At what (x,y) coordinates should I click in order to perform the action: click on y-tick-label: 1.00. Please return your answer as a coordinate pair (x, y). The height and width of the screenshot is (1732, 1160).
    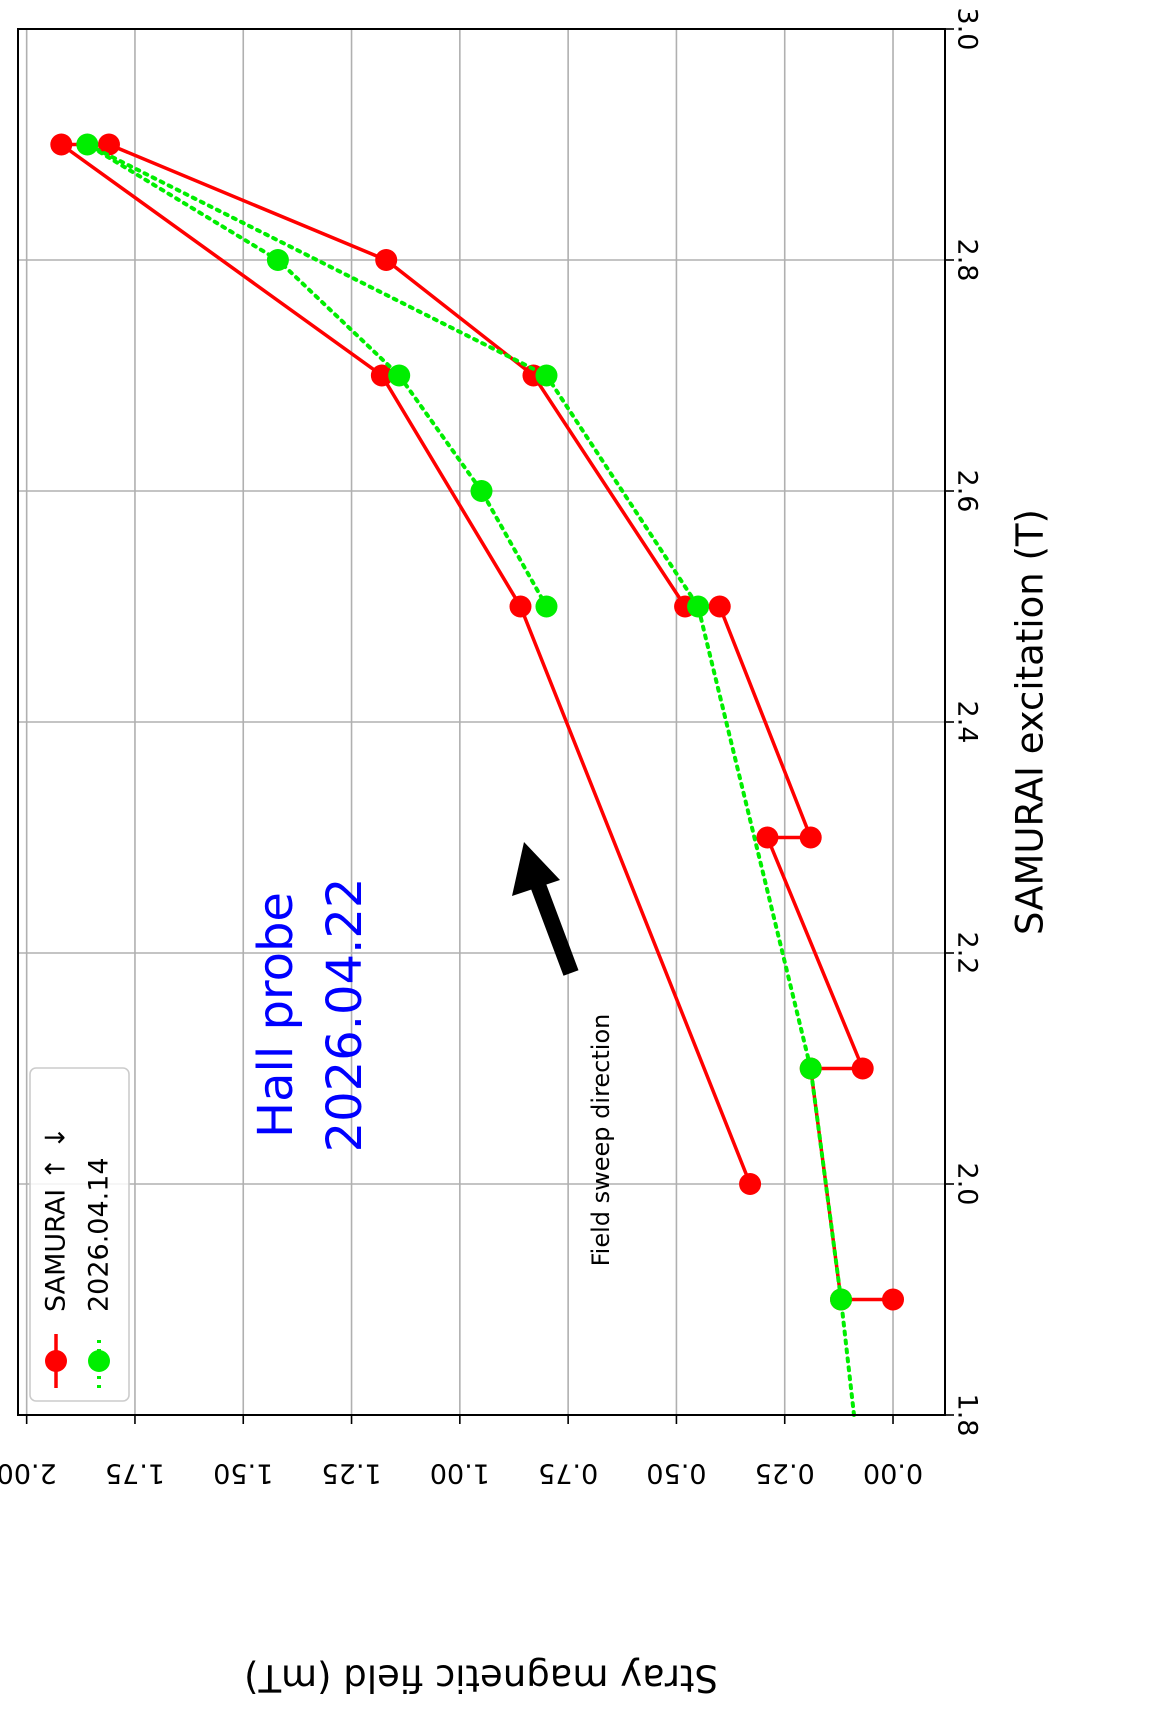
    Looking at the image, I should click on (460, 1473).